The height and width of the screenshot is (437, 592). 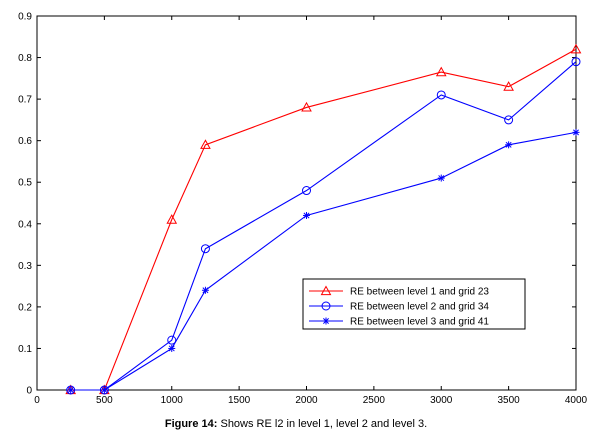 I want to click on x-tick-label: 0, so click(x=37, y=400).